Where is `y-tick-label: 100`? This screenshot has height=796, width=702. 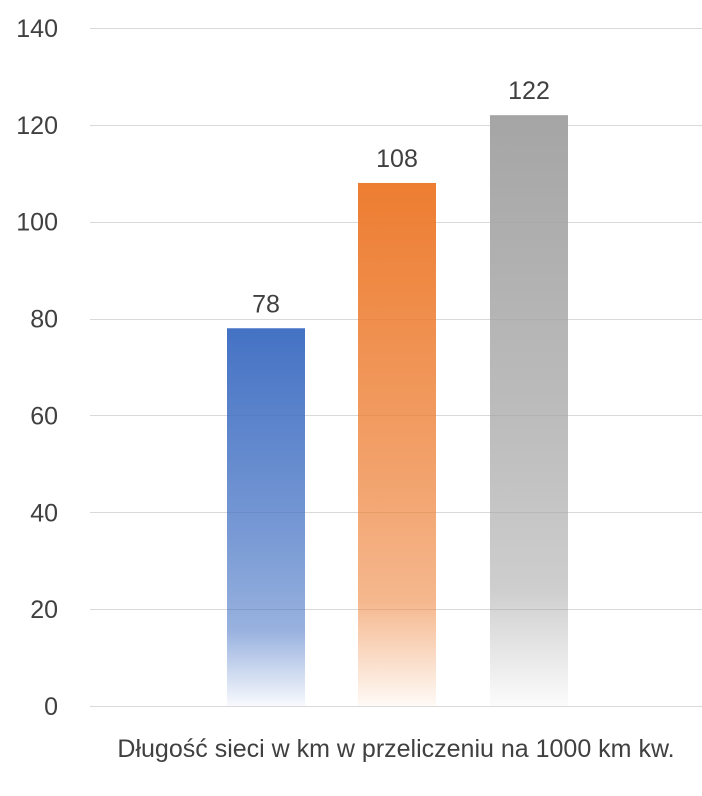
y-tick-label: 100 is located at coordinates (37, 223).